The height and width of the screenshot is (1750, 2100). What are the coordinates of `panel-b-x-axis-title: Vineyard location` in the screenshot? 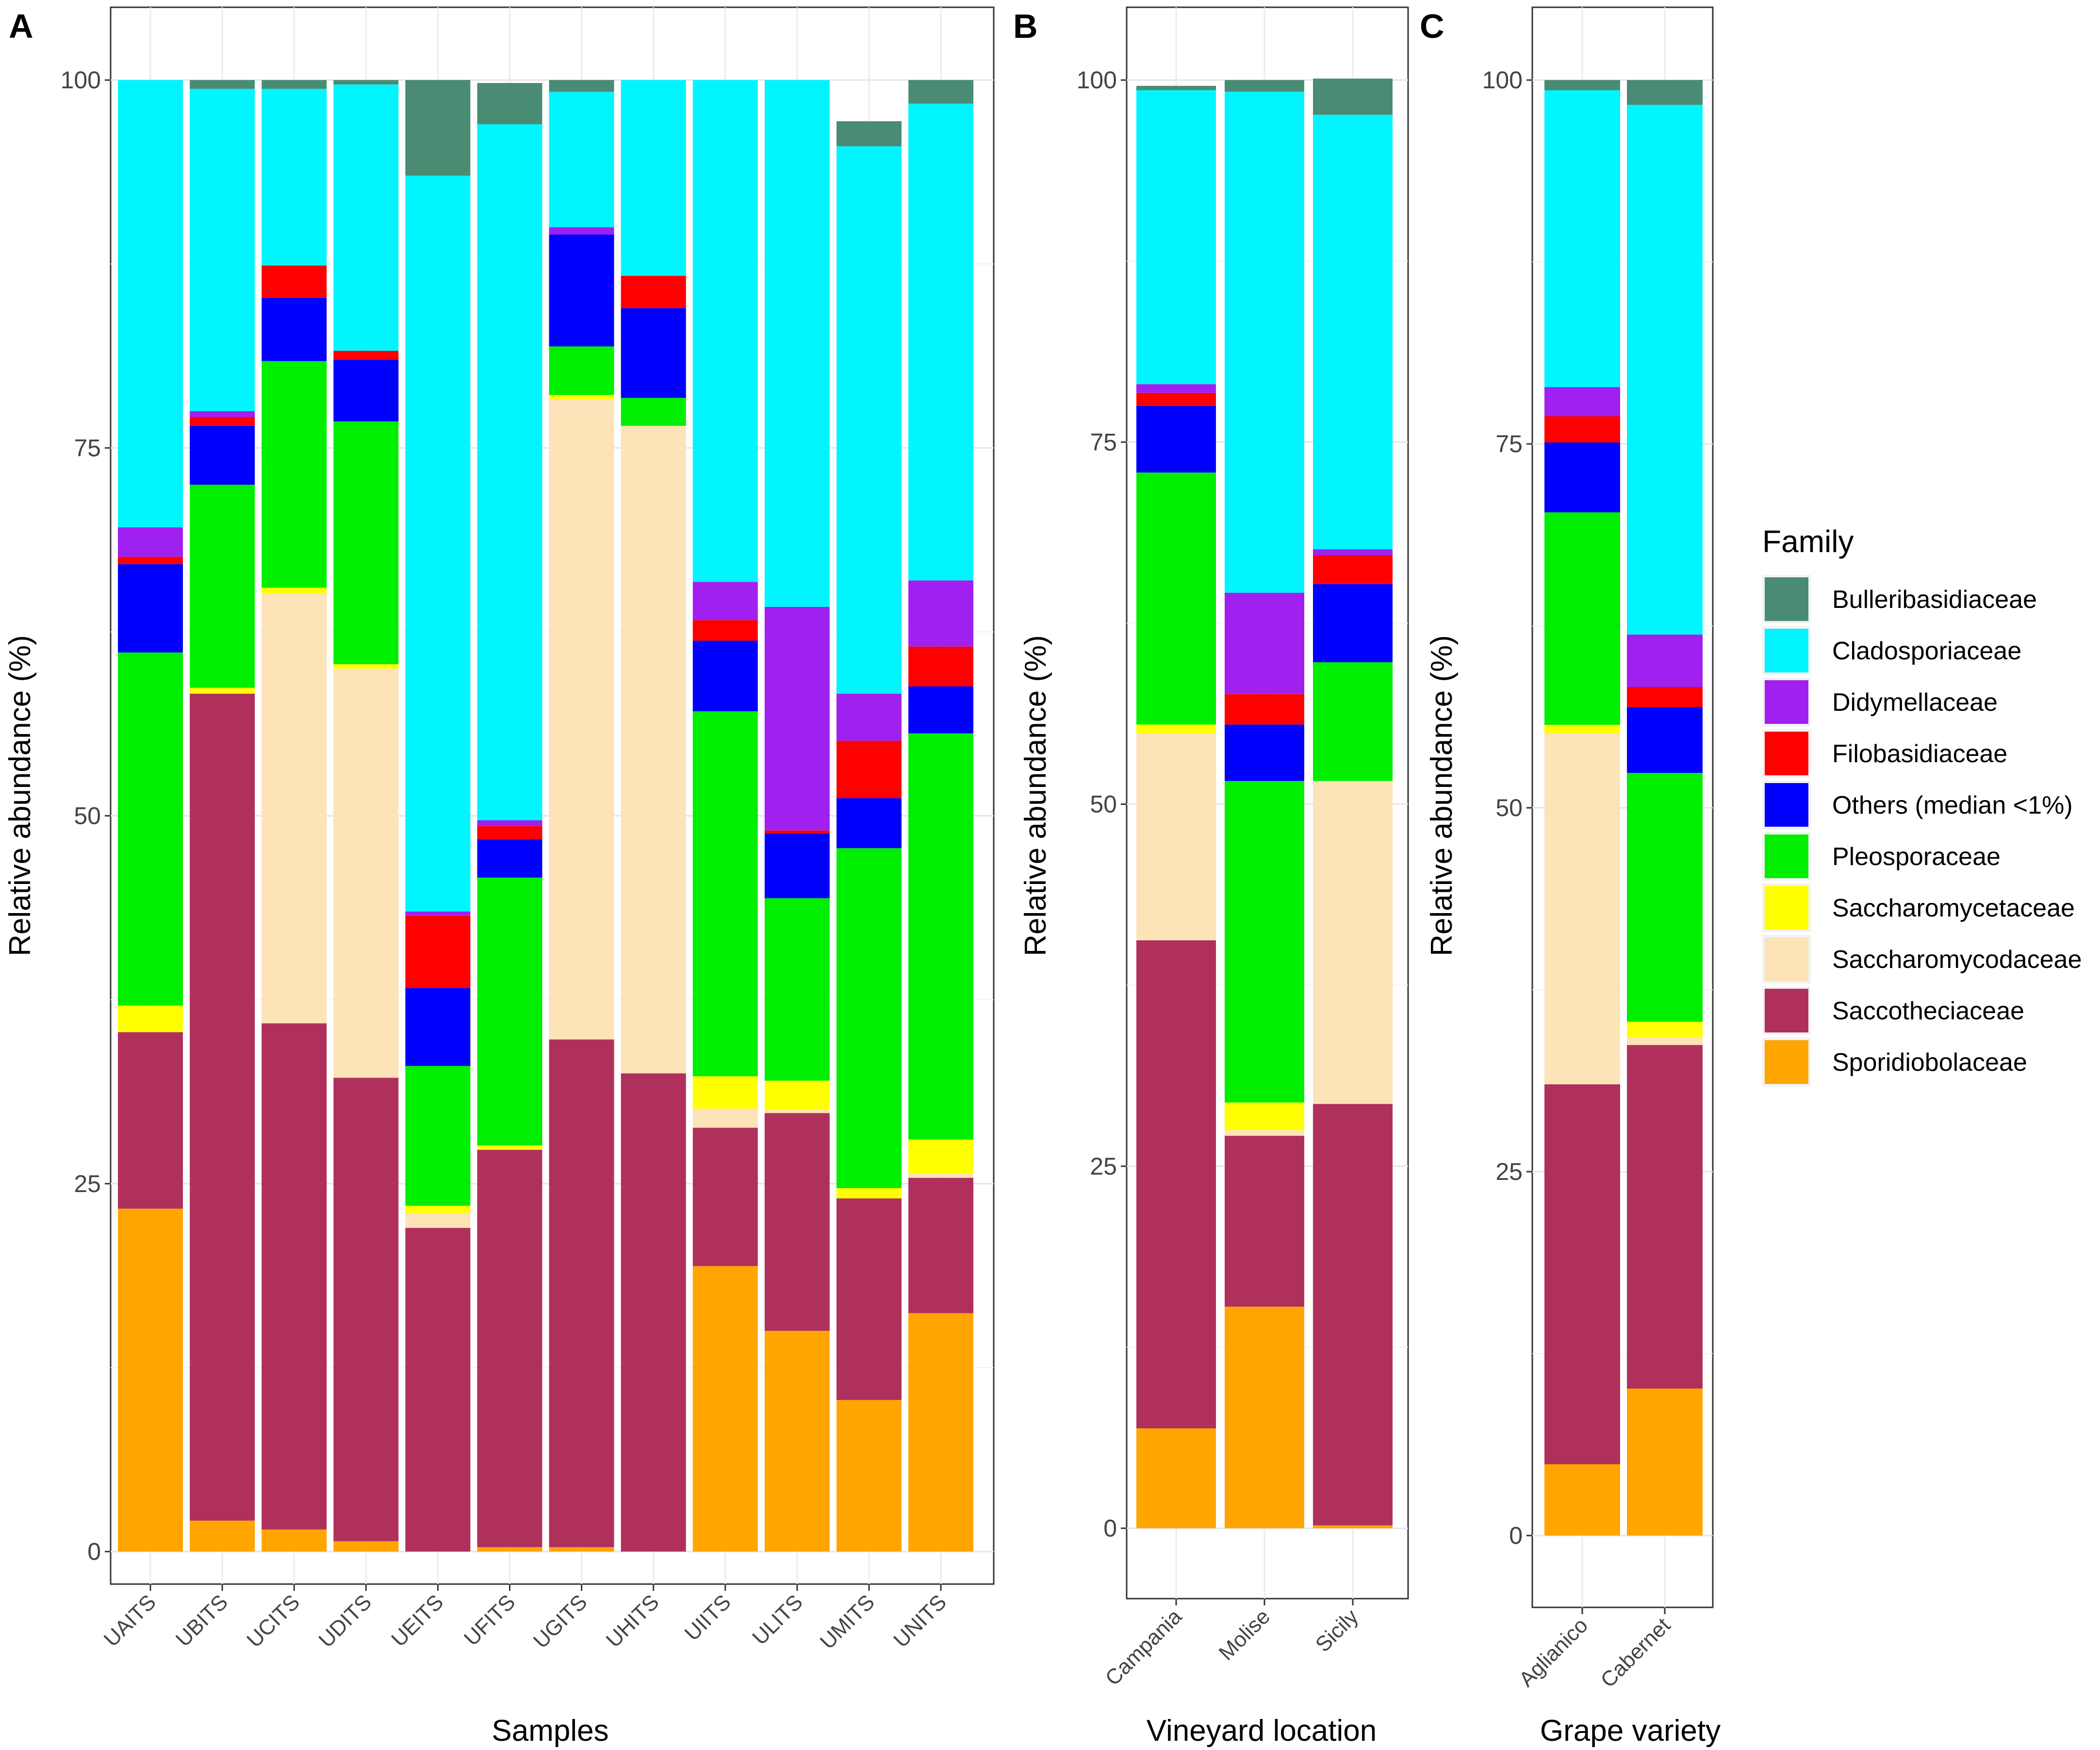 It's located at (1262, 1731).